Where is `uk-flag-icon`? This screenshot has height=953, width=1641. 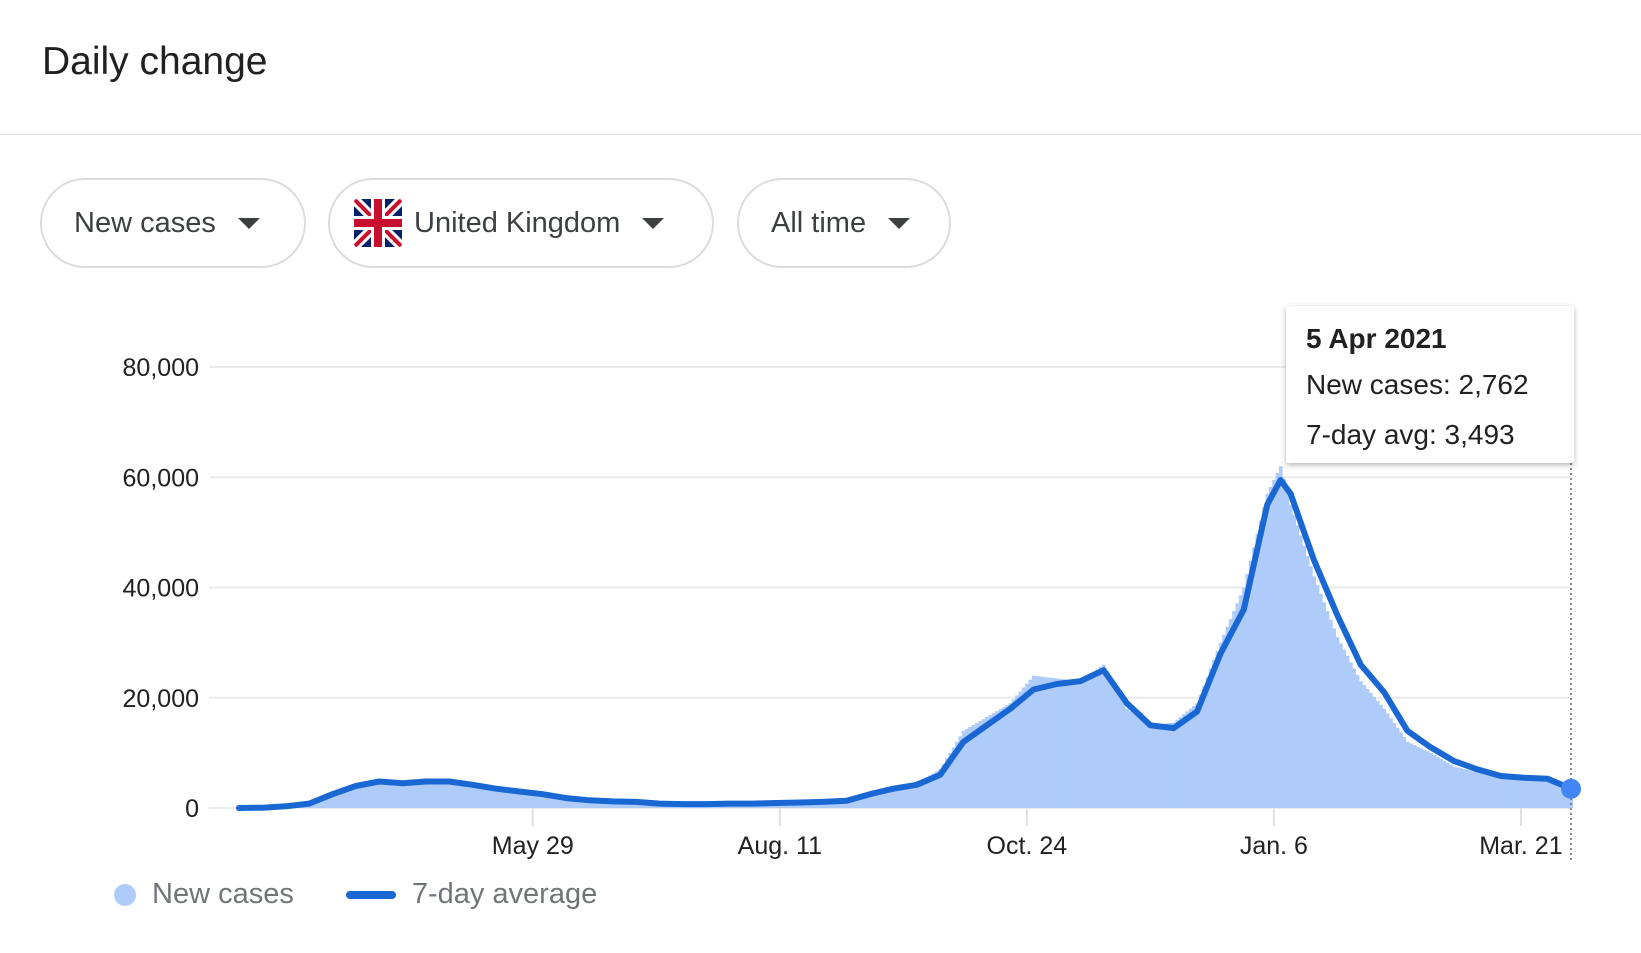 uk-flag-icon is located at coordinates (378, 223).